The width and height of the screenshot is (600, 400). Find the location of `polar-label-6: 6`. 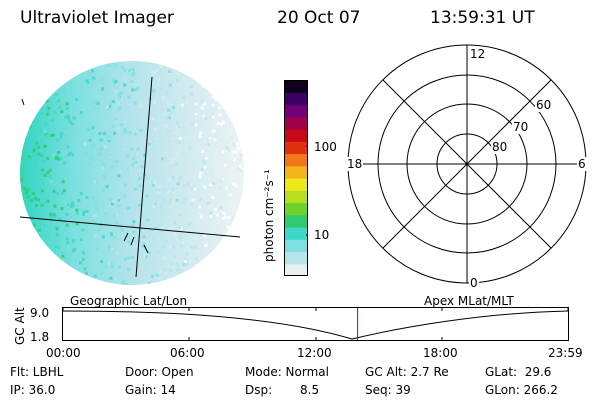

polar-label-6: 6 is located at coordinates (582, 164).